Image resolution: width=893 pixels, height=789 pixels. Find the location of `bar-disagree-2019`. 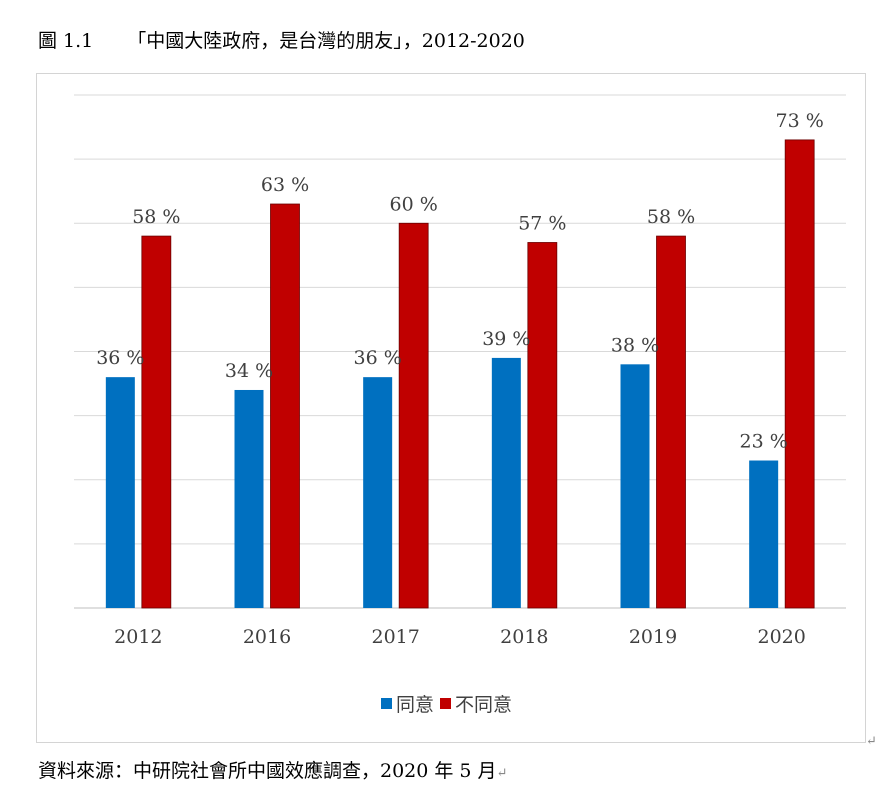

bar-disagree-2019 is located at coordinates (671, 422).